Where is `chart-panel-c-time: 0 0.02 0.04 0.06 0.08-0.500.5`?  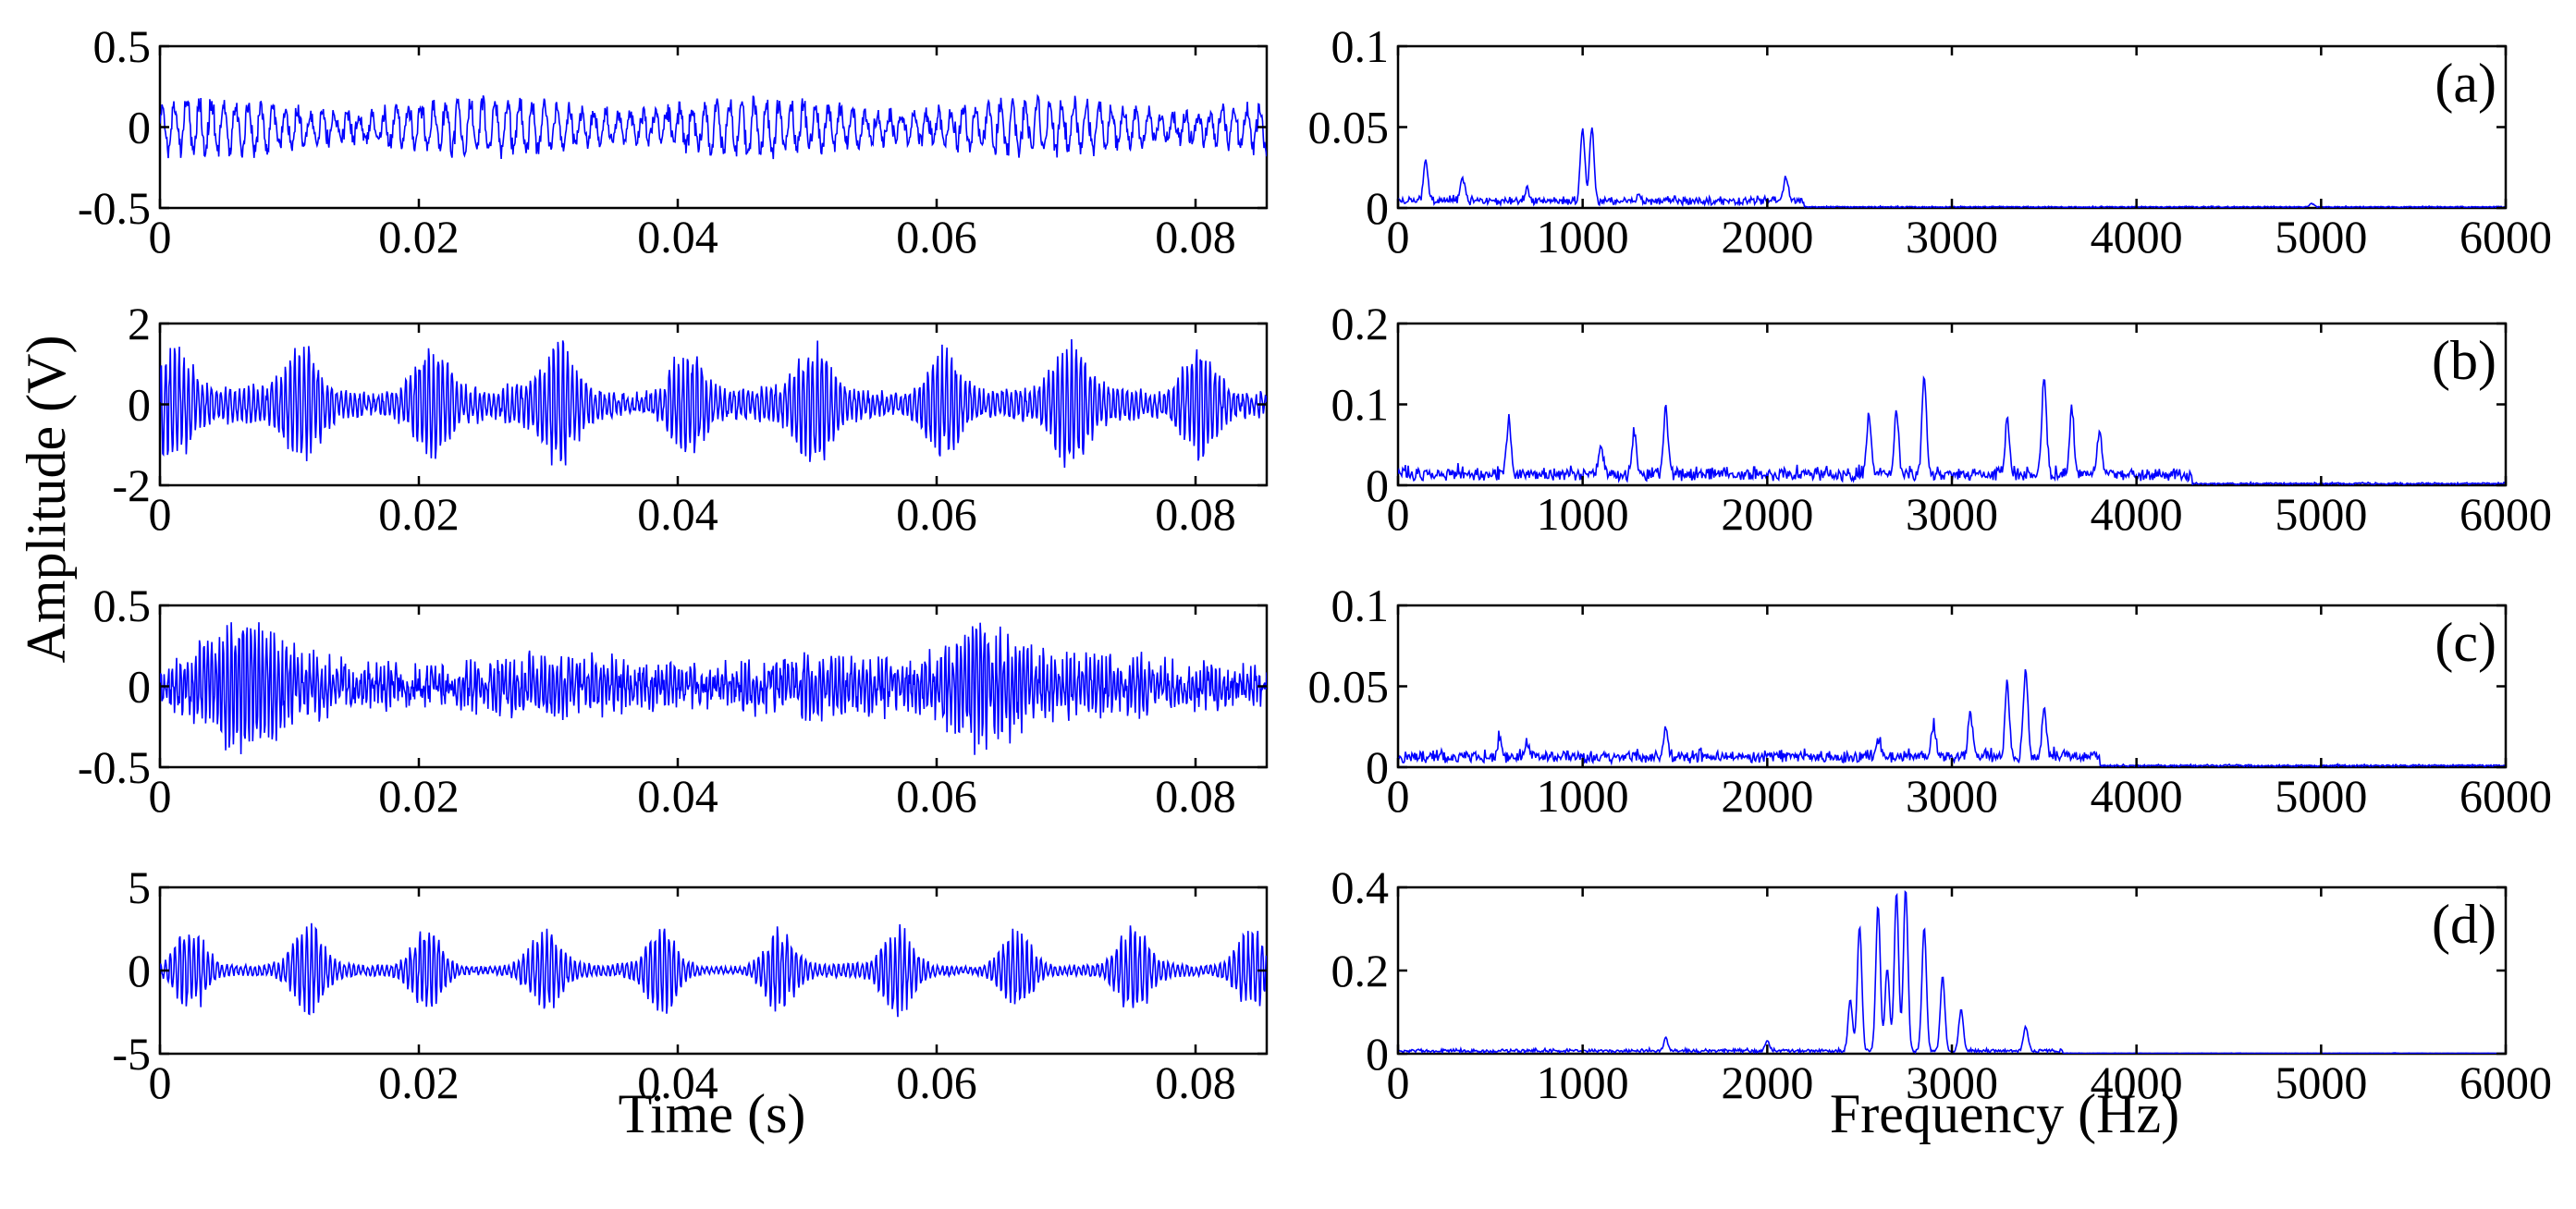
chart-panel-c-time: 0 0.02 0.04 0.06 0.08-0.500.5 is located at coordinates (673, 701).